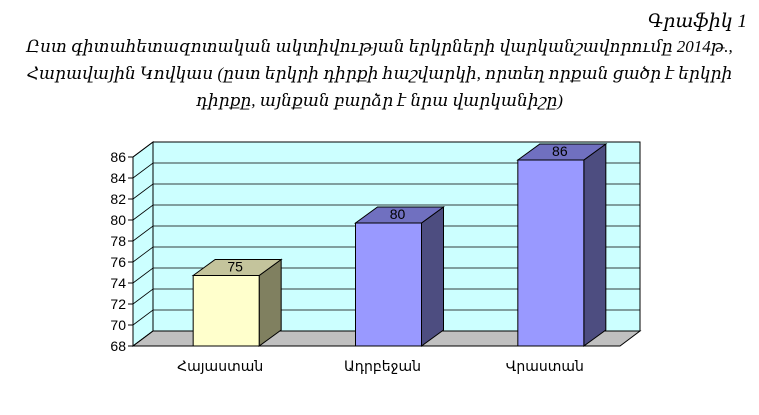 Image resolution: width=759 pixels, height=415 pixels. What do you see at coordinates (143, 244) in the screenshot?
I see `side-wall` at bounding box center [143, 244].